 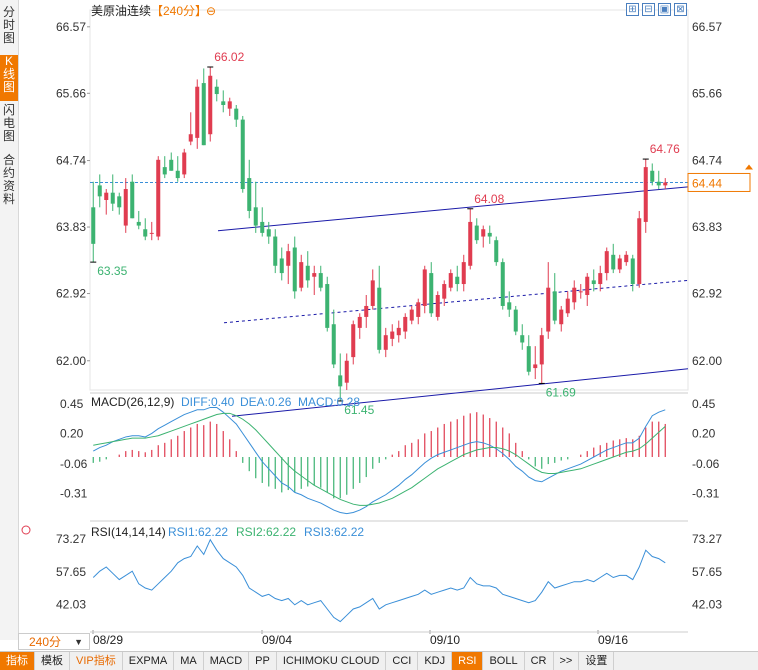 I want to click on macd-dea-value: DEA:0.26, so click(x=266, y=402).